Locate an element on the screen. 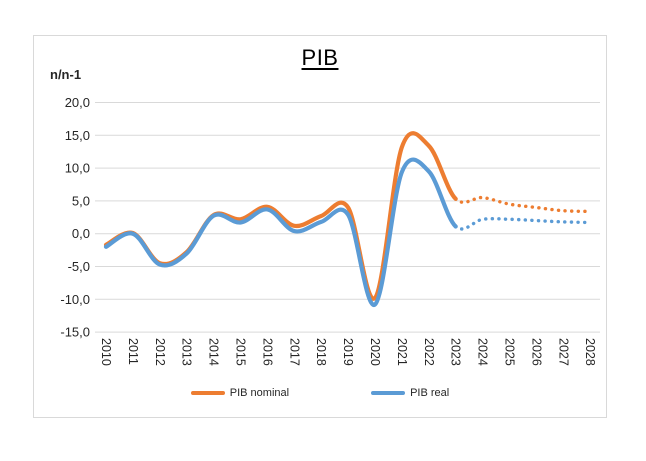  x-tick-label: 2013 is located at coordinates (187, 352).